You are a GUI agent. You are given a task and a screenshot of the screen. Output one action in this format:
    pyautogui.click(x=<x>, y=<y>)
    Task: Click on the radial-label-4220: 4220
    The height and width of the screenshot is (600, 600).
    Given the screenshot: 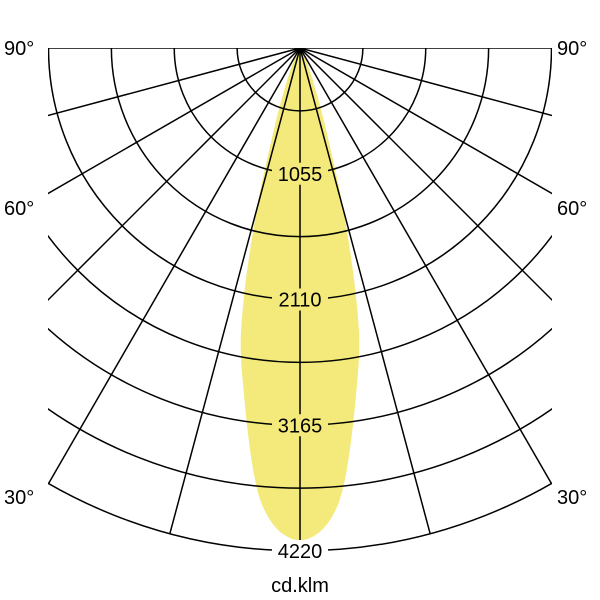 What is the action you would take?
    pyautogui.click(x=300, y=552)
    